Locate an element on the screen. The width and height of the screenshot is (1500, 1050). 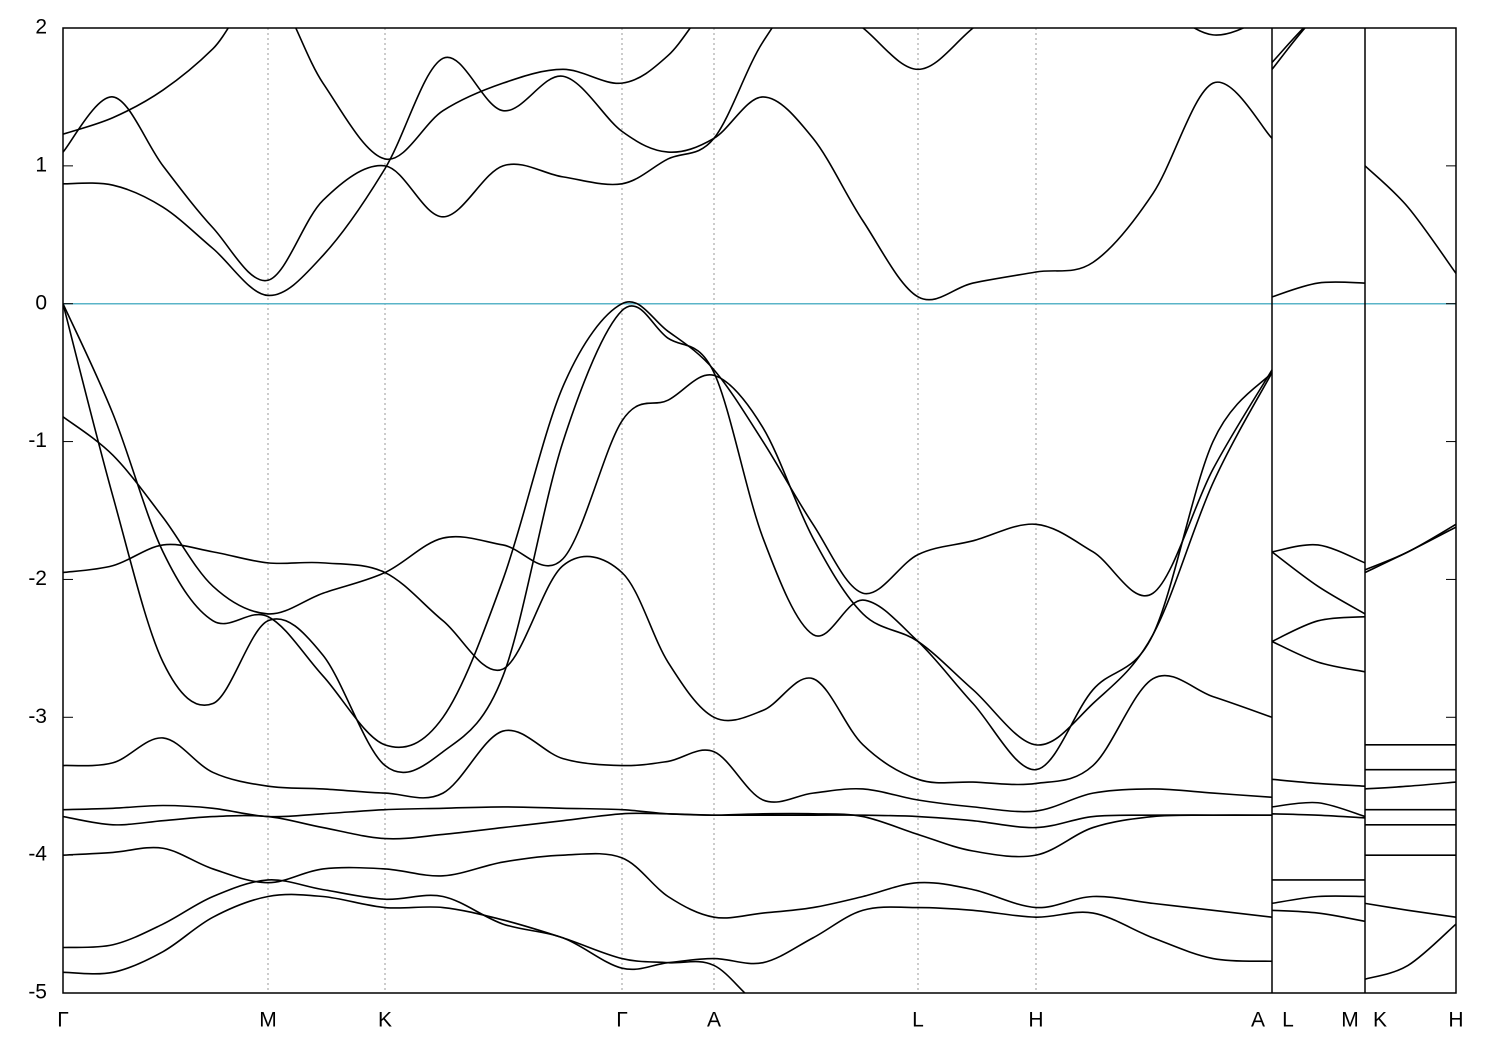
y-tick-label: 1 is located at coordinates (41, 164).